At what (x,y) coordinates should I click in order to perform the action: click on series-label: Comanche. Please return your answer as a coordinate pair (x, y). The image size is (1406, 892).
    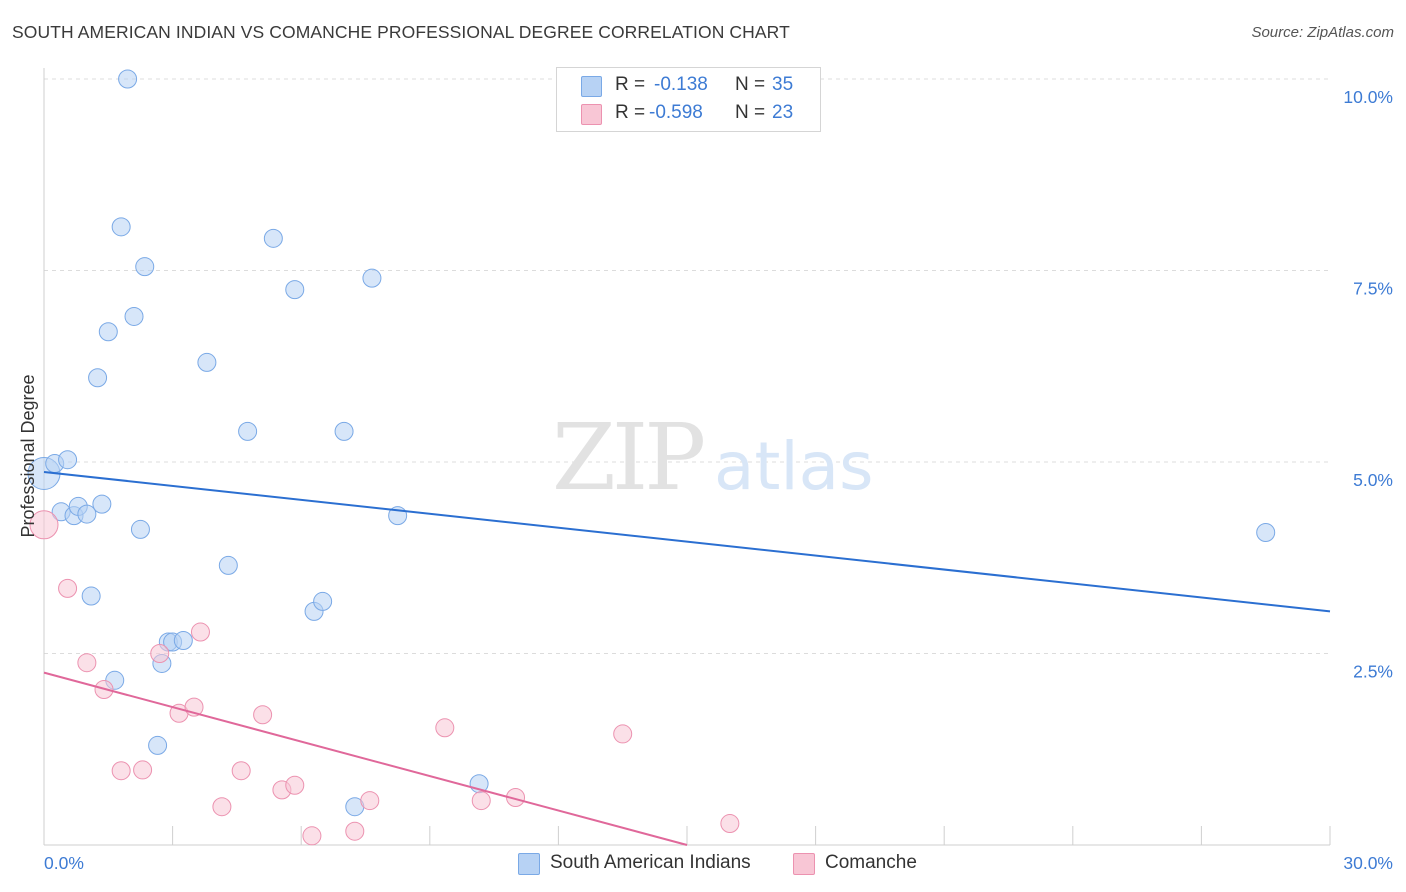
    Looking at the image, I should click on (871, 862).